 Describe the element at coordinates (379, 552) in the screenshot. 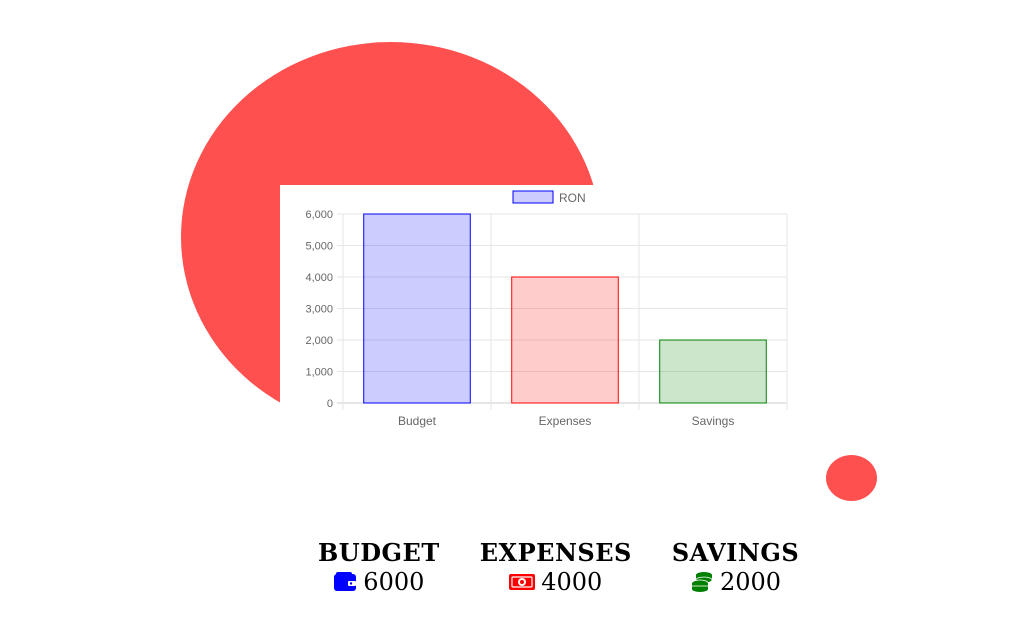

I see `stat-budget-title: BUDGET` at that location.